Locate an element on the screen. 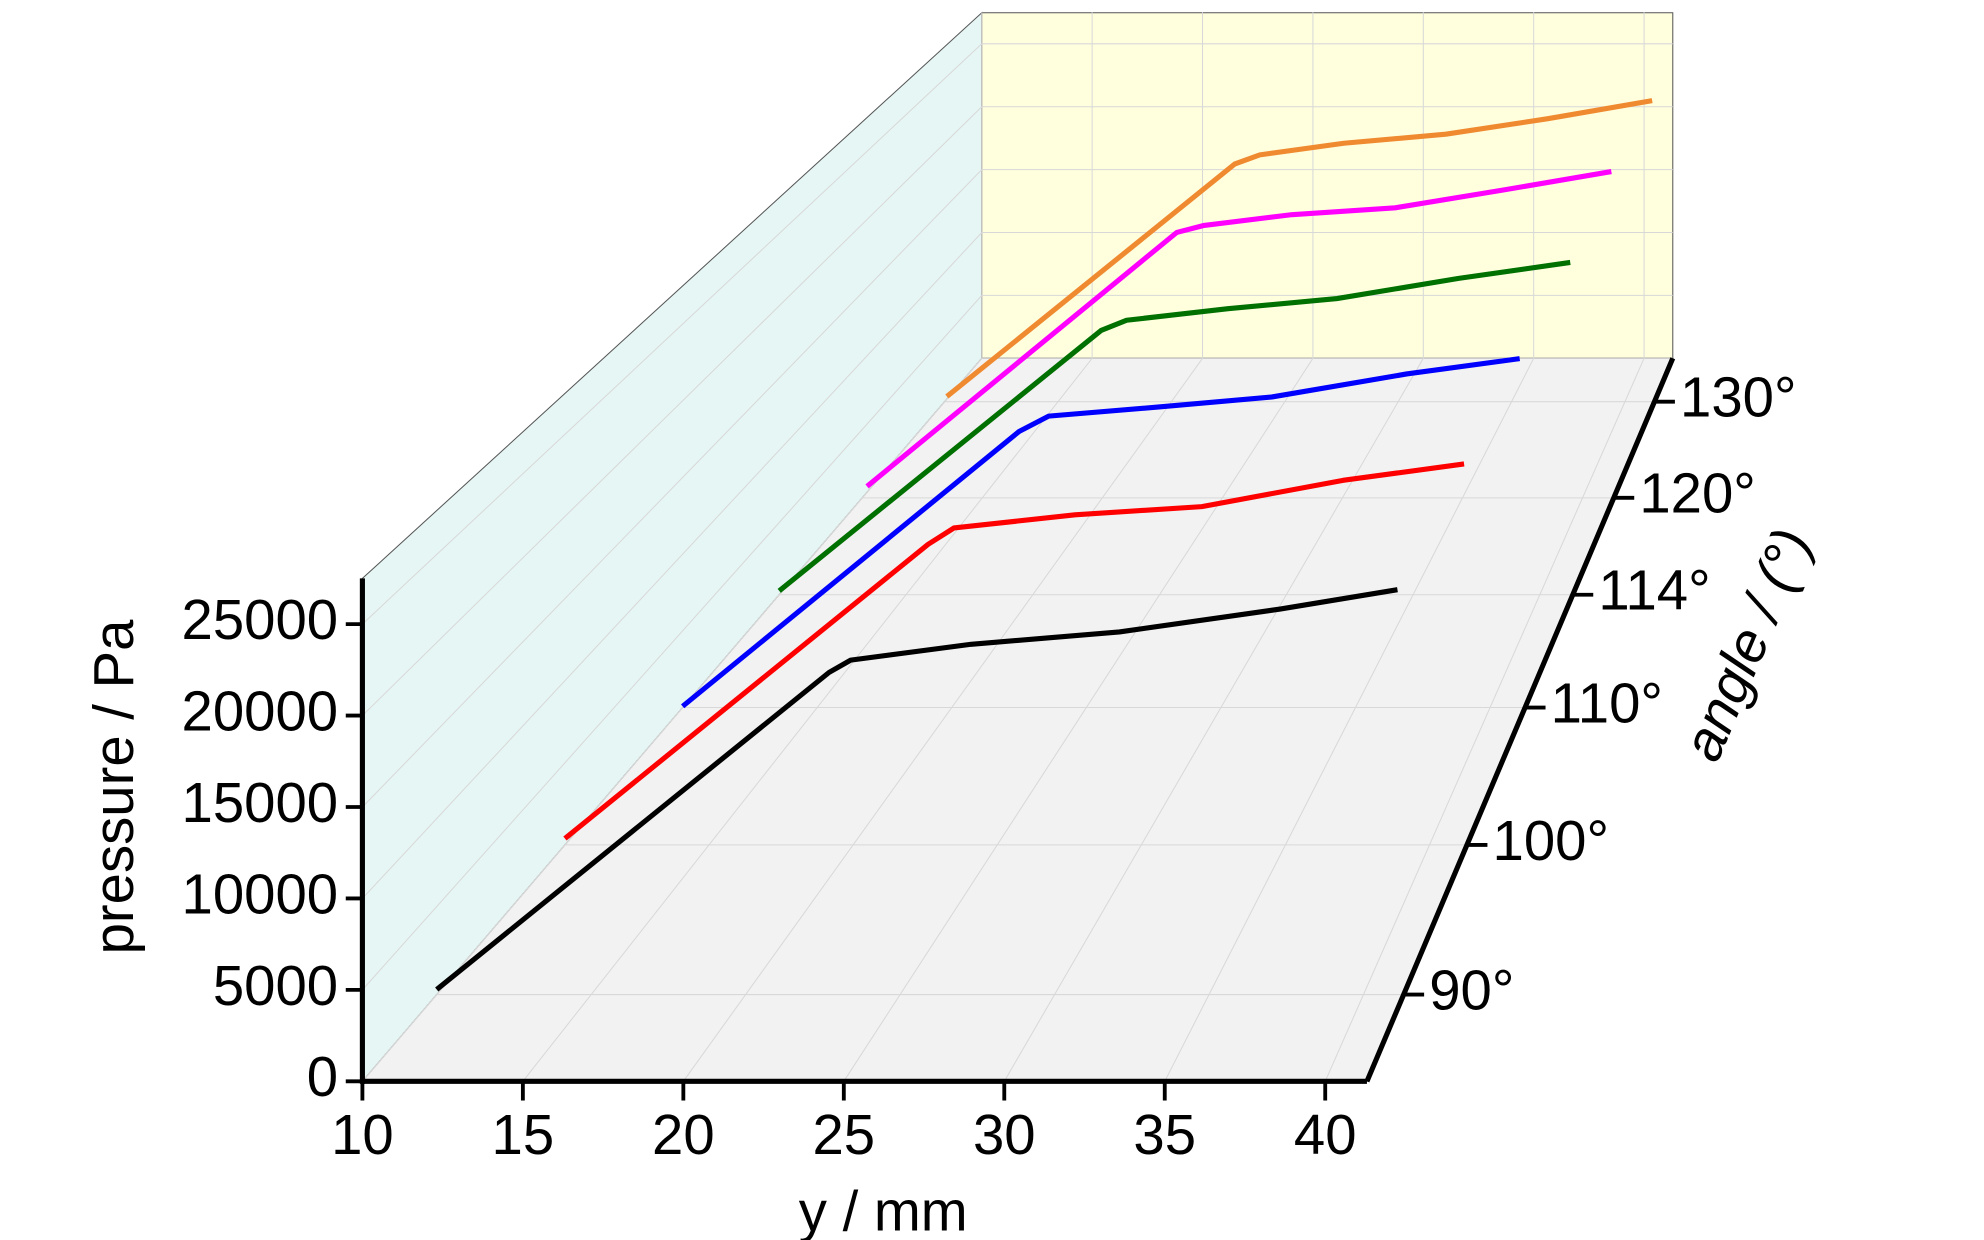 Image resolution: width=1984 pixels, height=1240 pixels. z-axis-label: angle / (°) is located at coordinates (1747, 645).